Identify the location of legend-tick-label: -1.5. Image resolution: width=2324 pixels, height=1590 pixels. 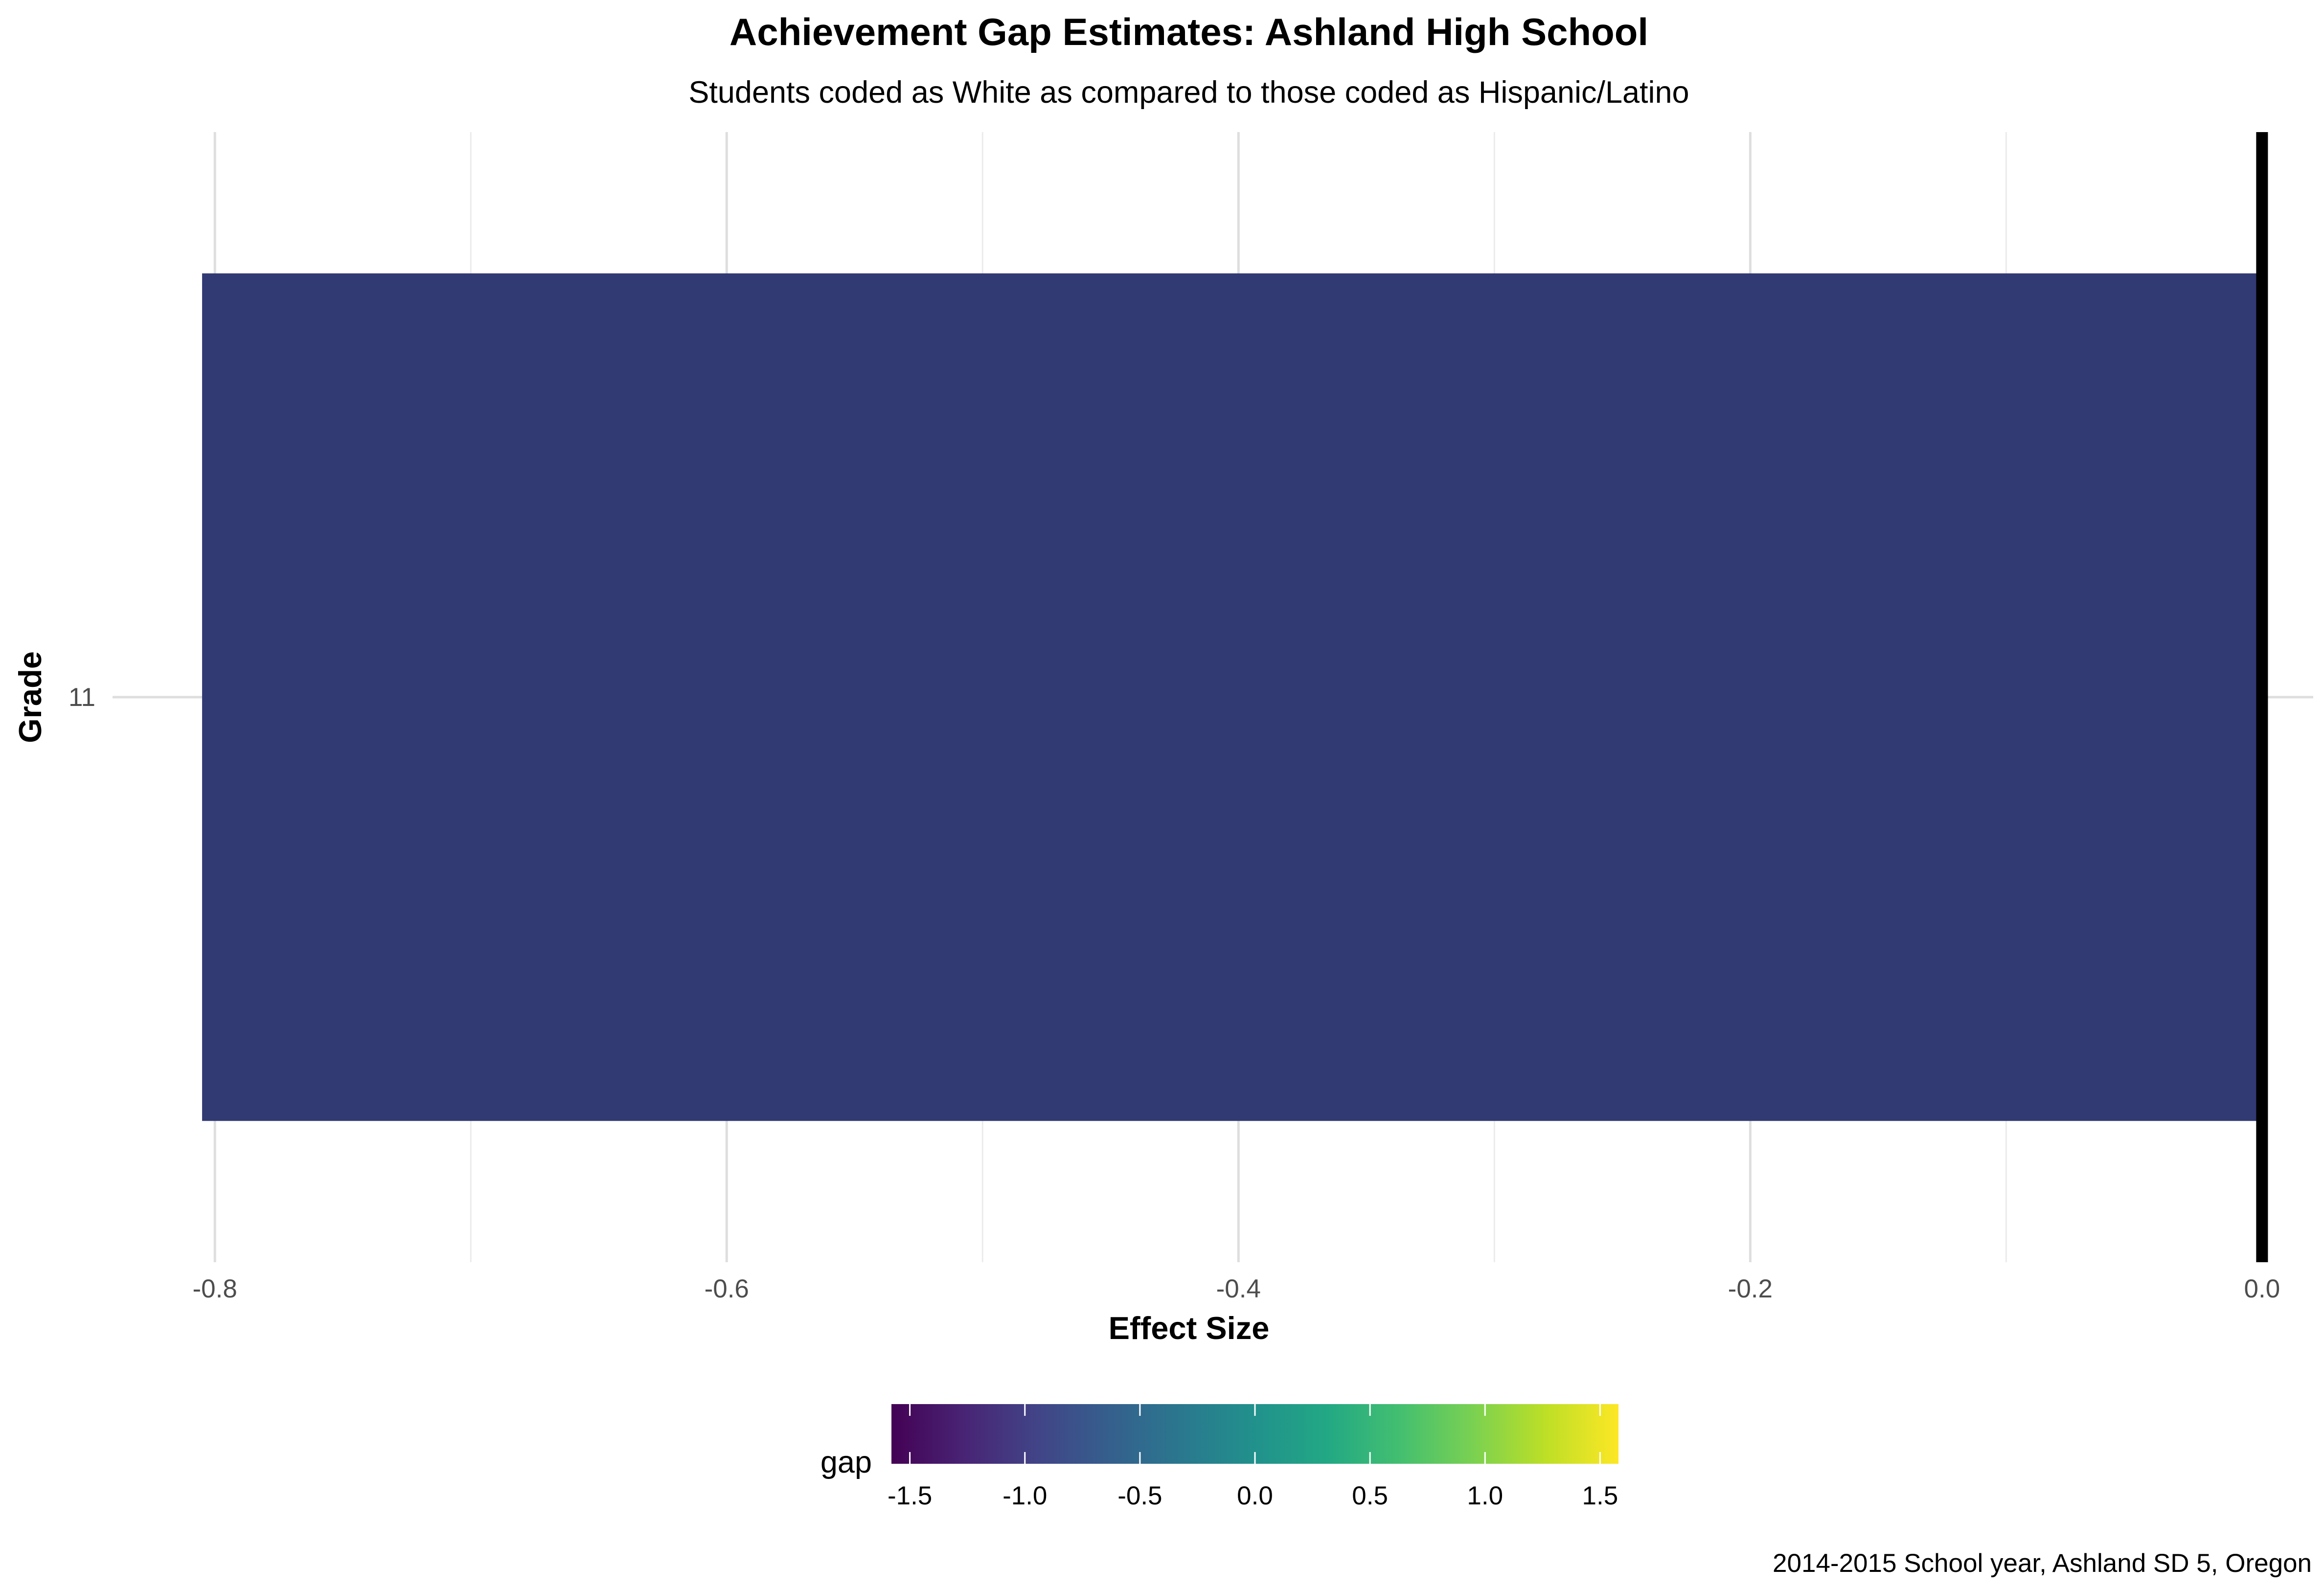
(910, 1496).